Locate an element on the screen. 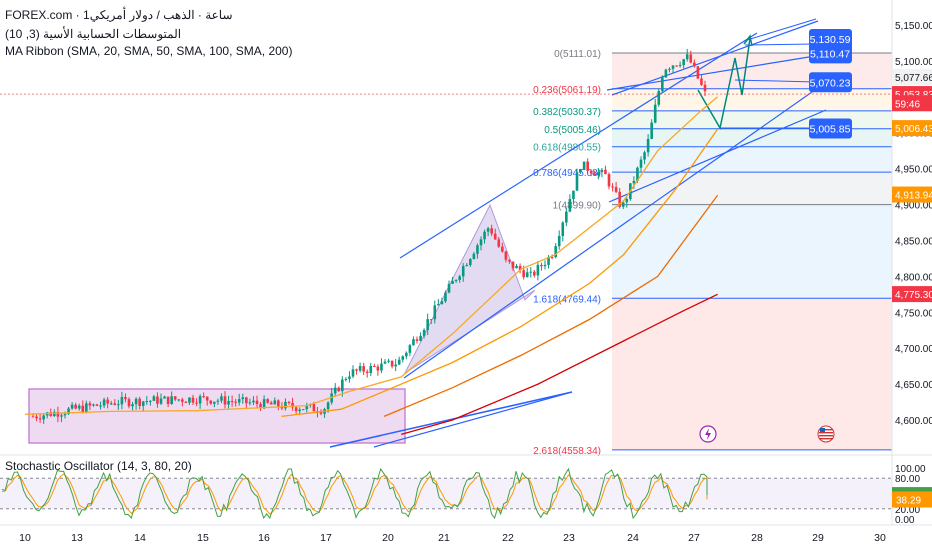 Image resolution: width=932 pixels, height=555 pixels. fib-label: 1(4899.90) is located at coordinates (577, 206).